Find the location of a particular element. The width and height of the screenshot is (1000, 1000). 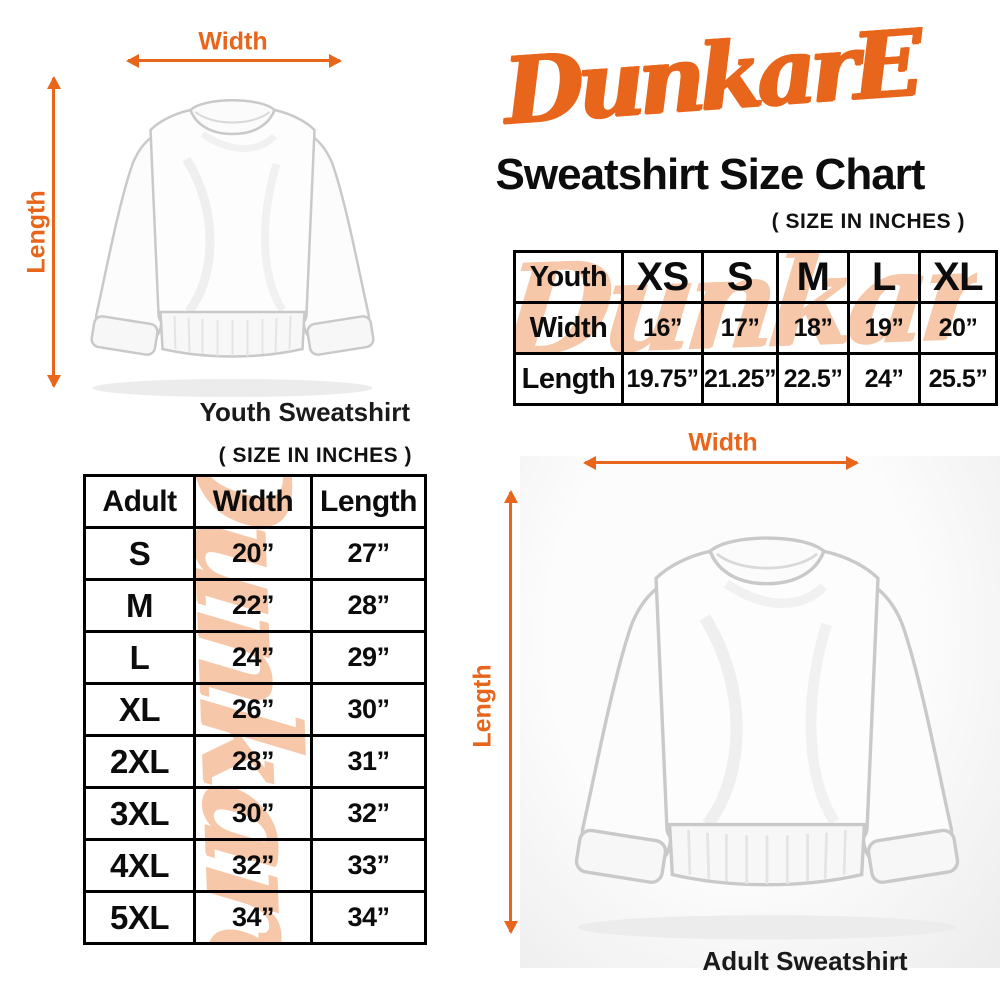

adult-size-cell: 4XL is located at coordinates (139, 865).